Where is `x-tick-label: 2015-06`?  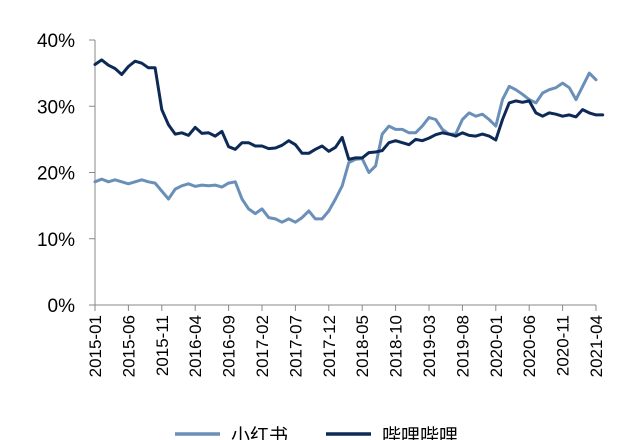
x-tick-label: 2015-06 is located at coordinates (128, 346).